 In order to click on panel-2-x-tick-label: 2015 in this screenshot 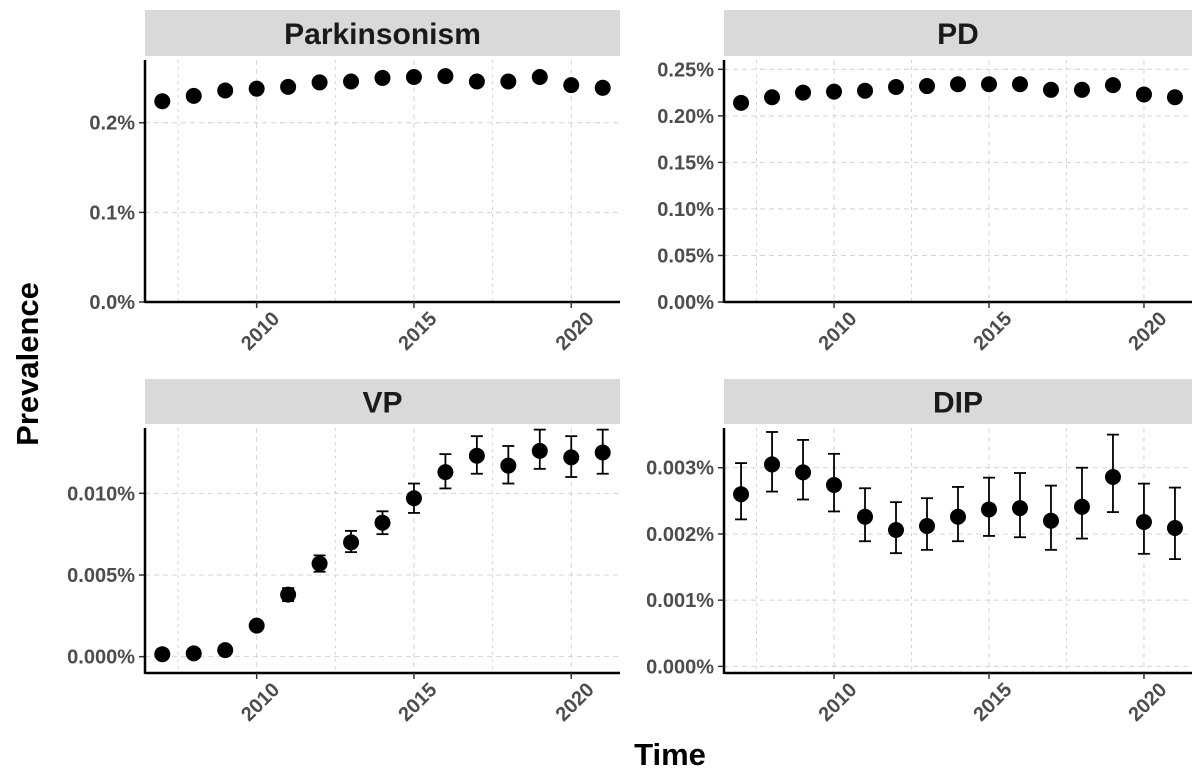, I will do `click(992, 331)`.